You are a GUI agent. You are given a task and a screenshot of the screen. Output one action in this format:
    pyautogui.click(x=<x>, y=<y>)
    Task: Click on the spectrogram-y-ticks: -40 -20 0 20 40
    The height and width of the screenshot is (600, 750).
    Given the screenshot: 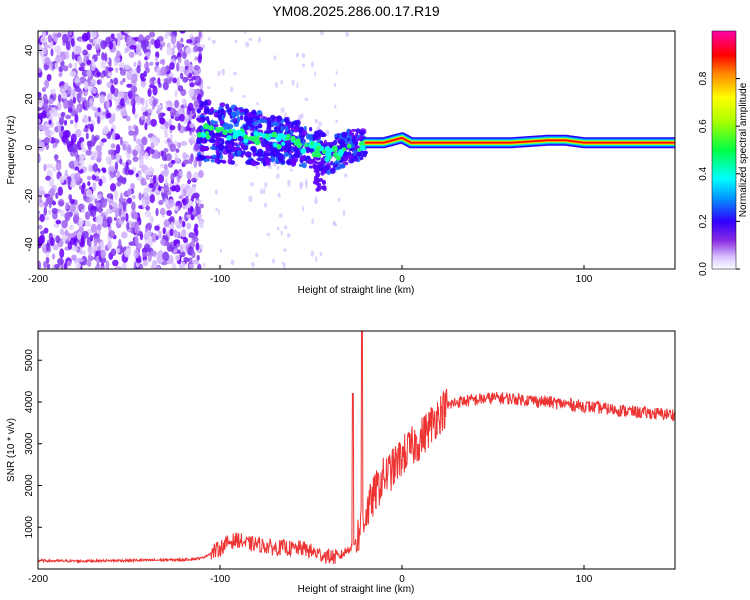 What is the action you would take?
    pyautogui.click(x=33, y=148)
    